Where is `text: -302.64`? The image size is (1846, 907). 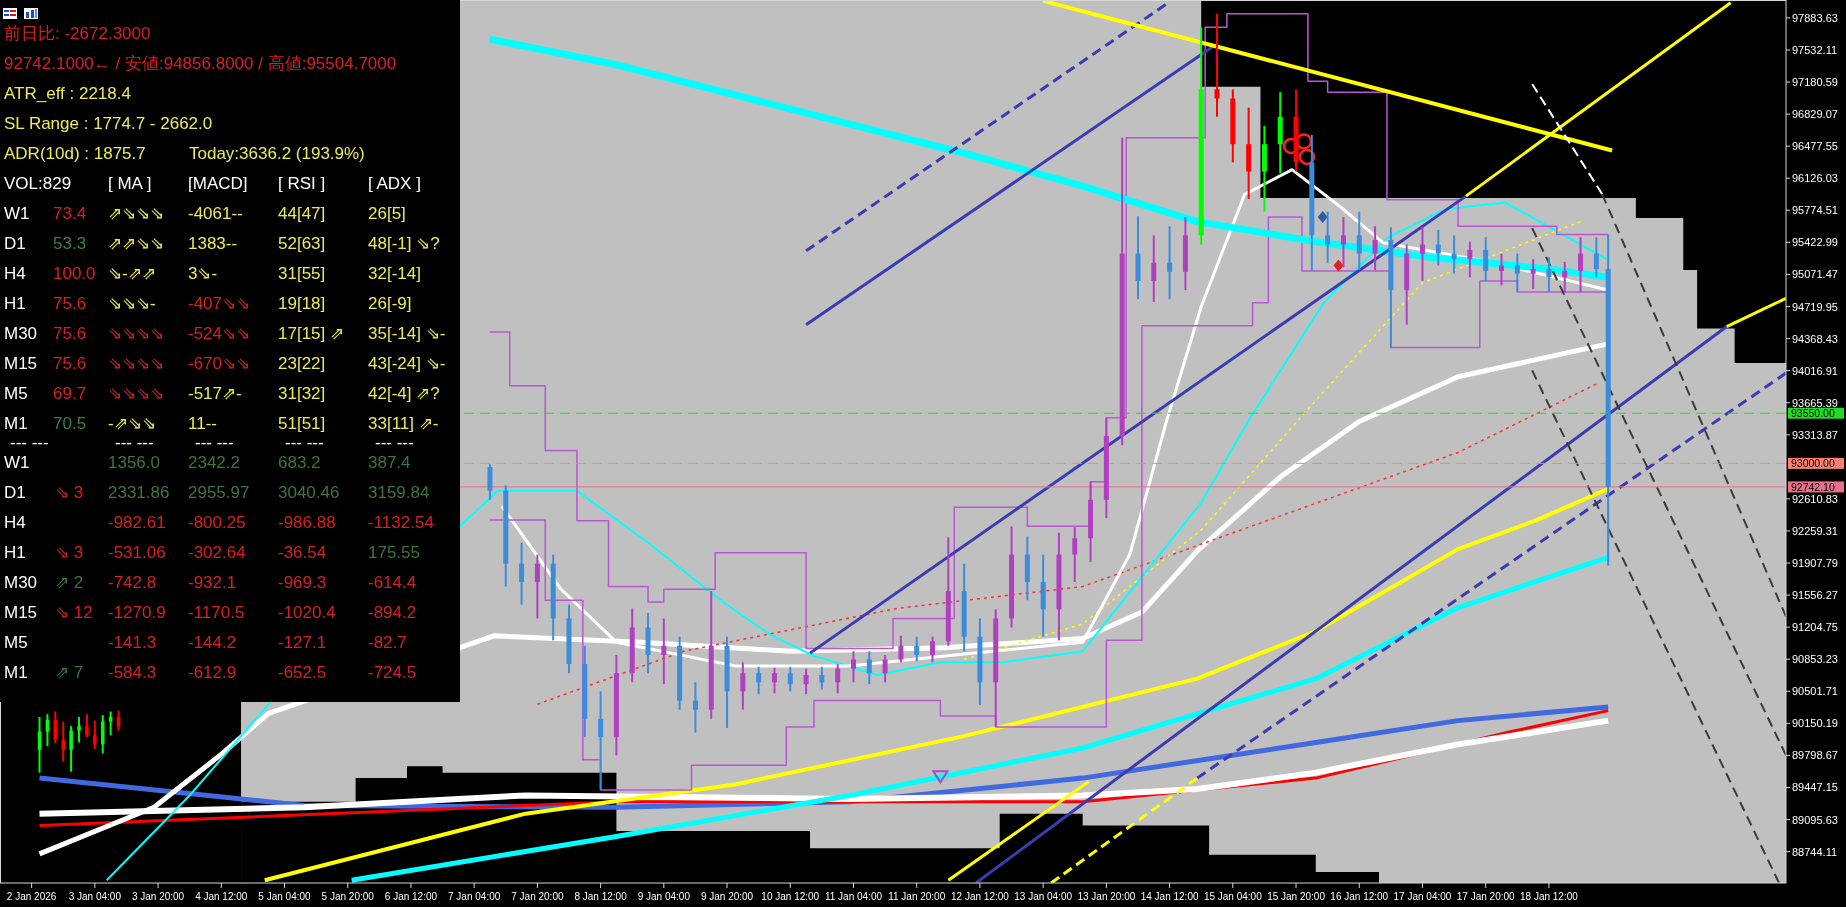
text: -302.64 is located at coordinates (217, 552).